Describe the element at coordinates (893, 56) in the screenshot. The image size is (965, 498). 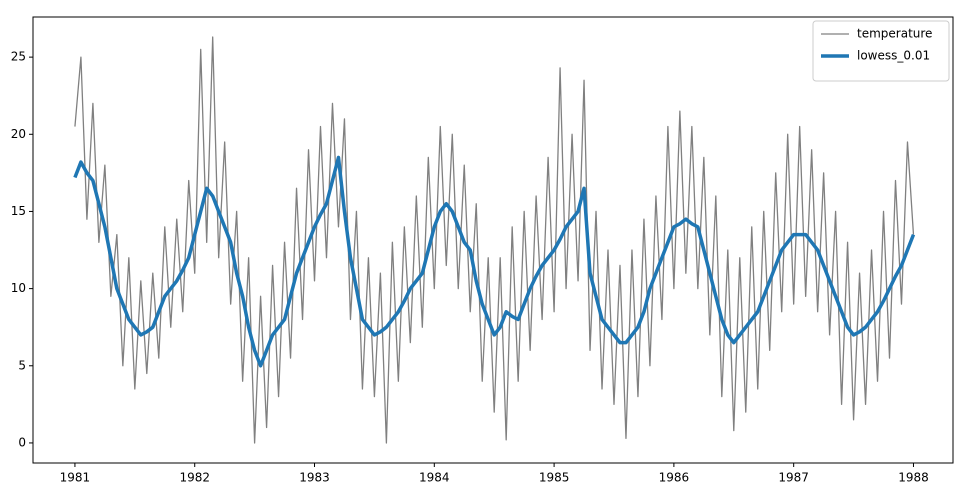
I see `legend-label: lowess_0.01` at that location.